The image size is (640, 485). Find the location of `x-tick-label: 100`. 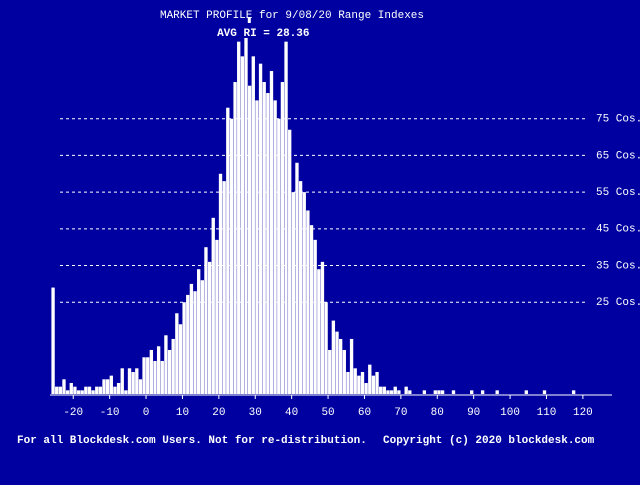

x-tick-label: 100 is located at coordinates (510, 413).